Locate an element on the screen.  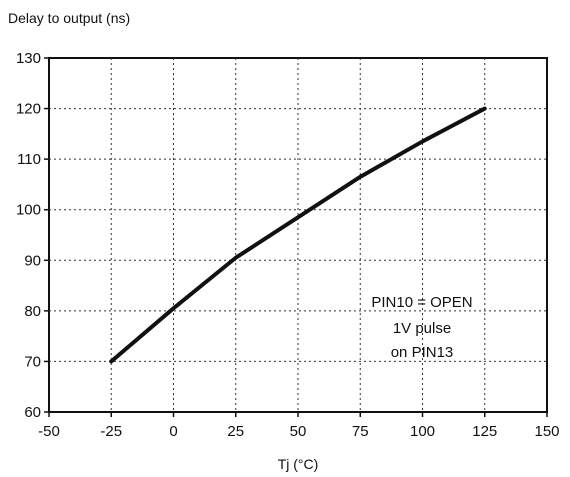
y-tick-label: 90 is located at coordinates (32, 260).